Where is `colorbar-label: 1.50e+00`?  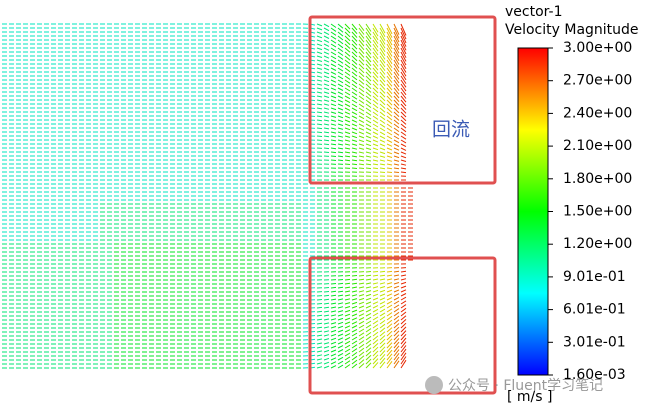
colorbar-label: 1.50e+00 is located at coordinates (597, 212).